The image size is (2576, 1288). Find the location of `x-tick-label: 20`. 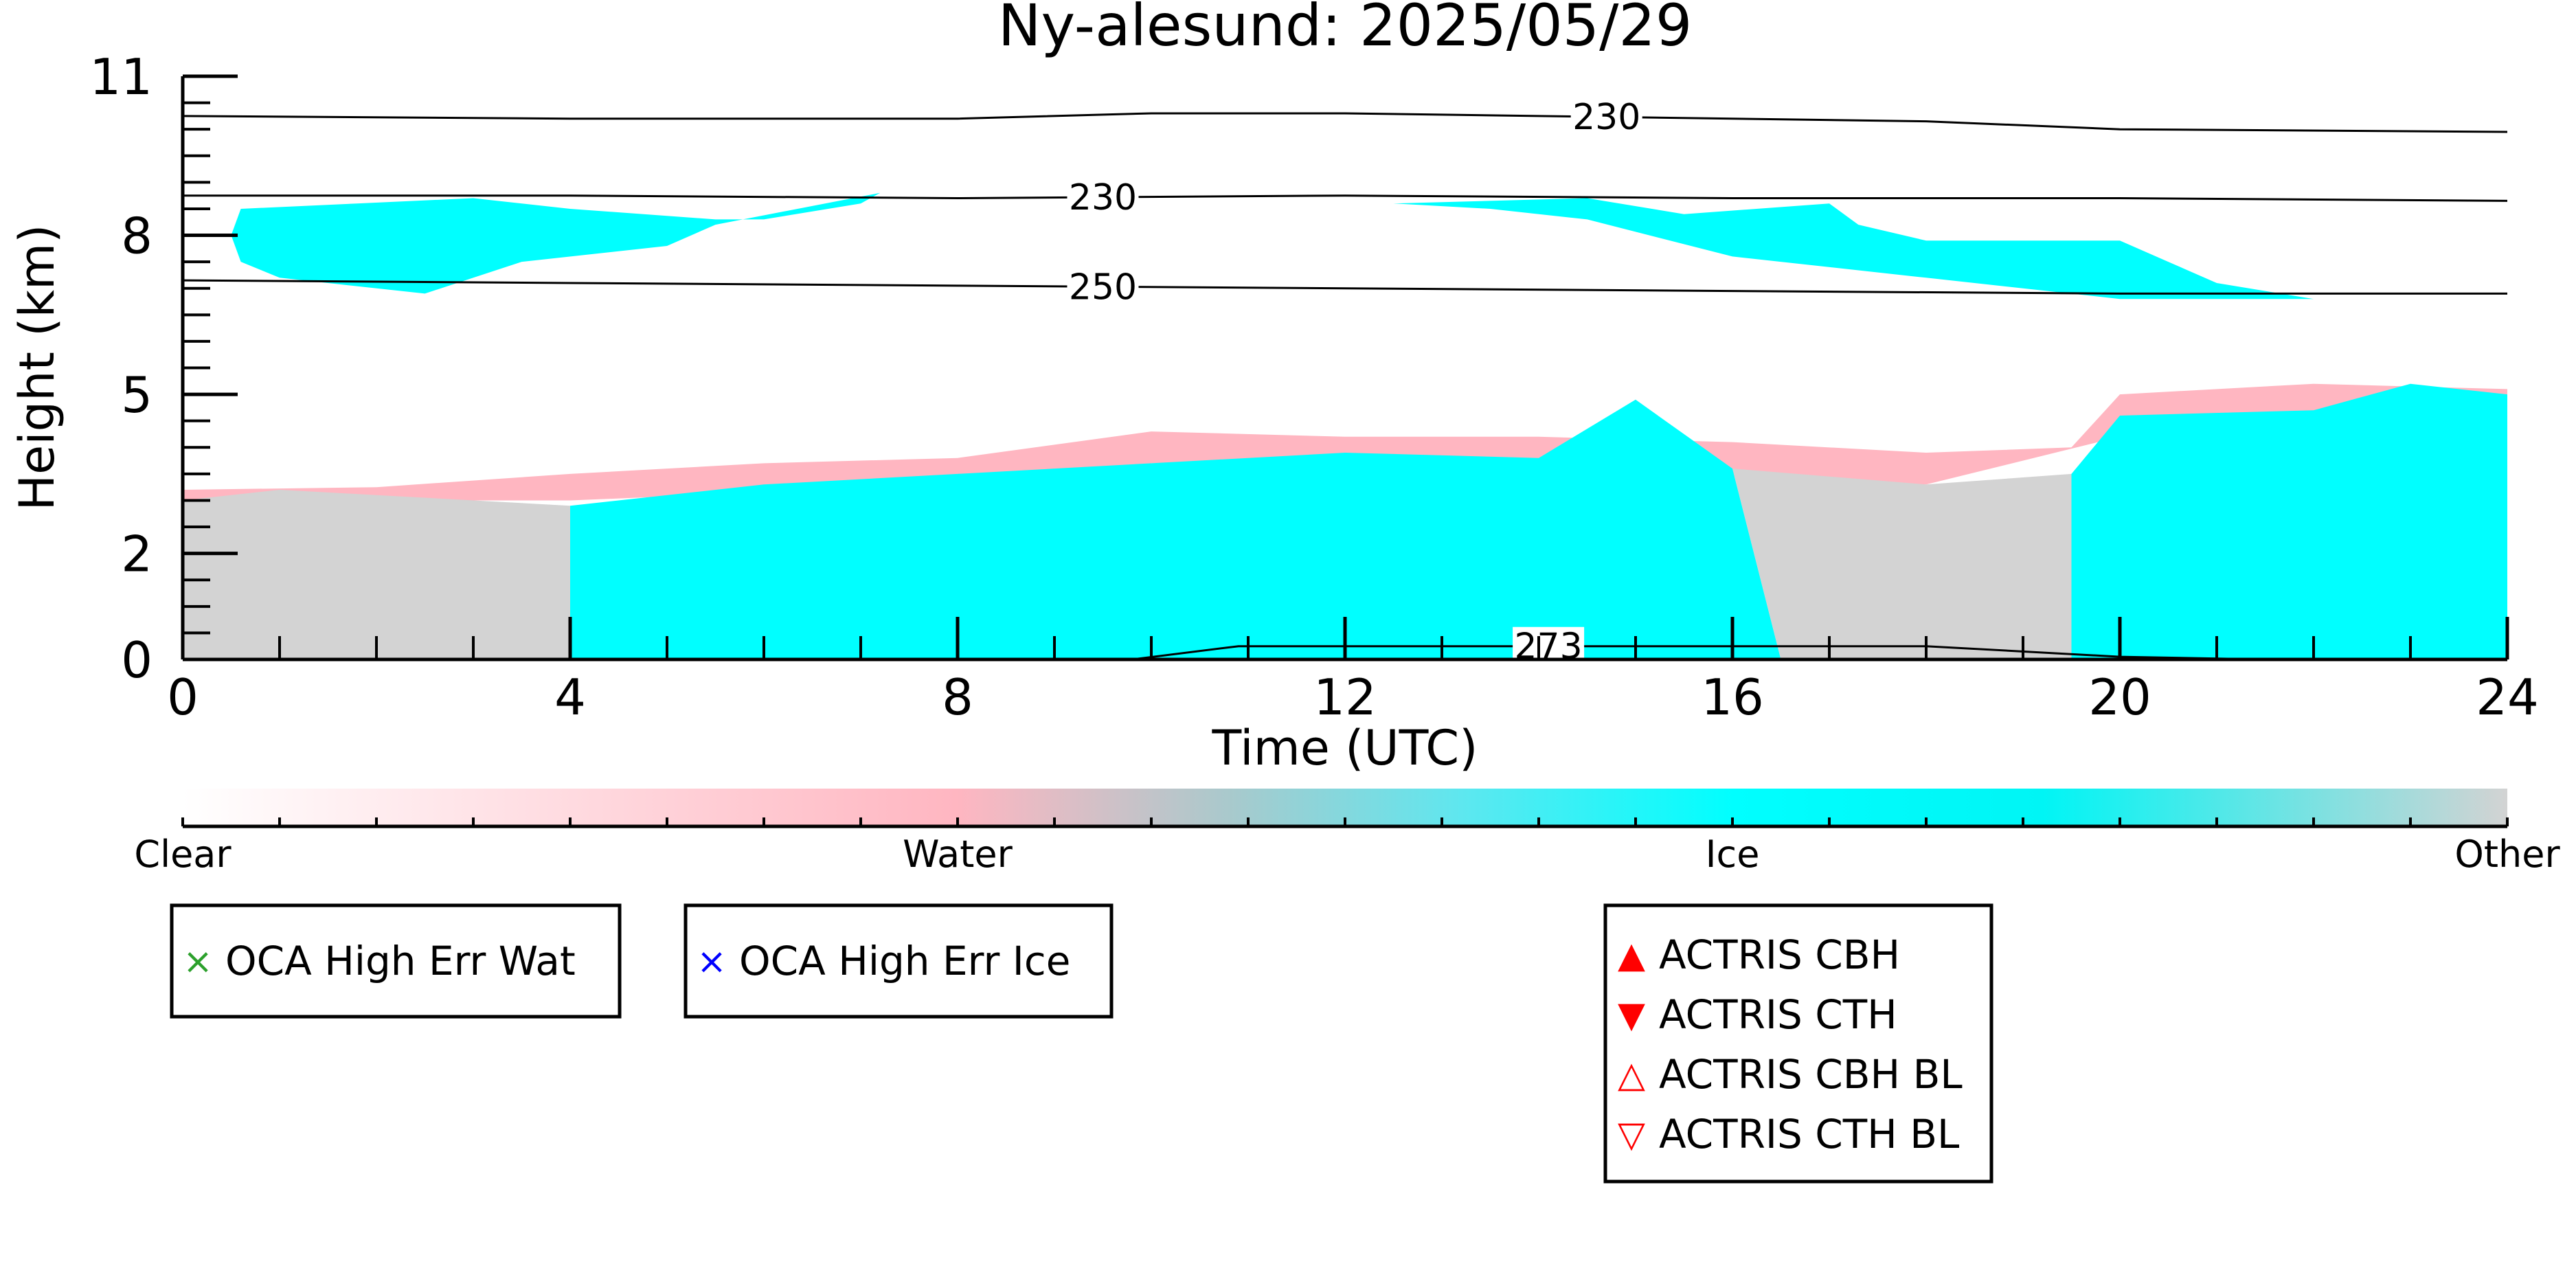

x-tick-label: 20 is located at coordinates (2119, 697).